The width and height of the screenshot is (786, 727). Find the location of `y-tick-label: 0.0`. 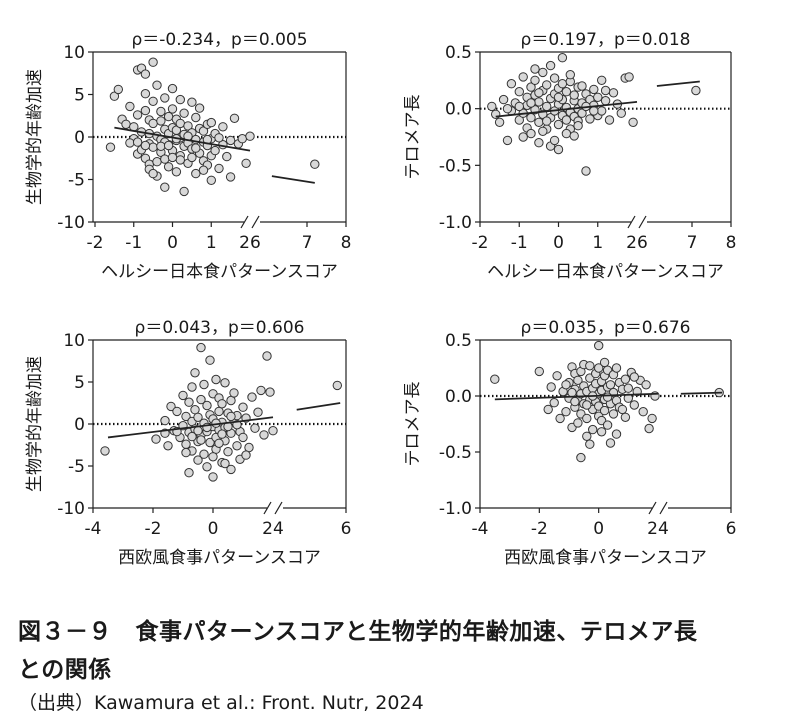

y-tick-label: 0.0 is located at coordinates (458, 110).